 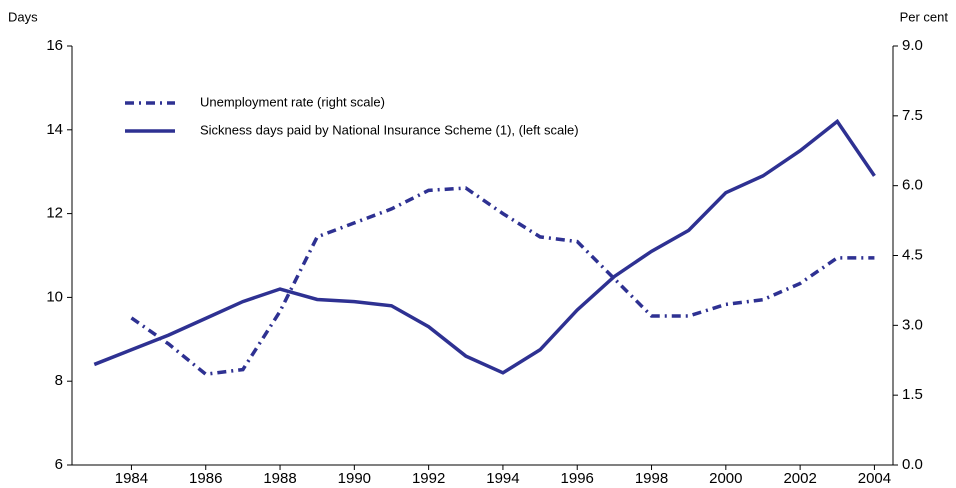 I want to click on x-tick-label: 2000, so click(x=725, y=478).